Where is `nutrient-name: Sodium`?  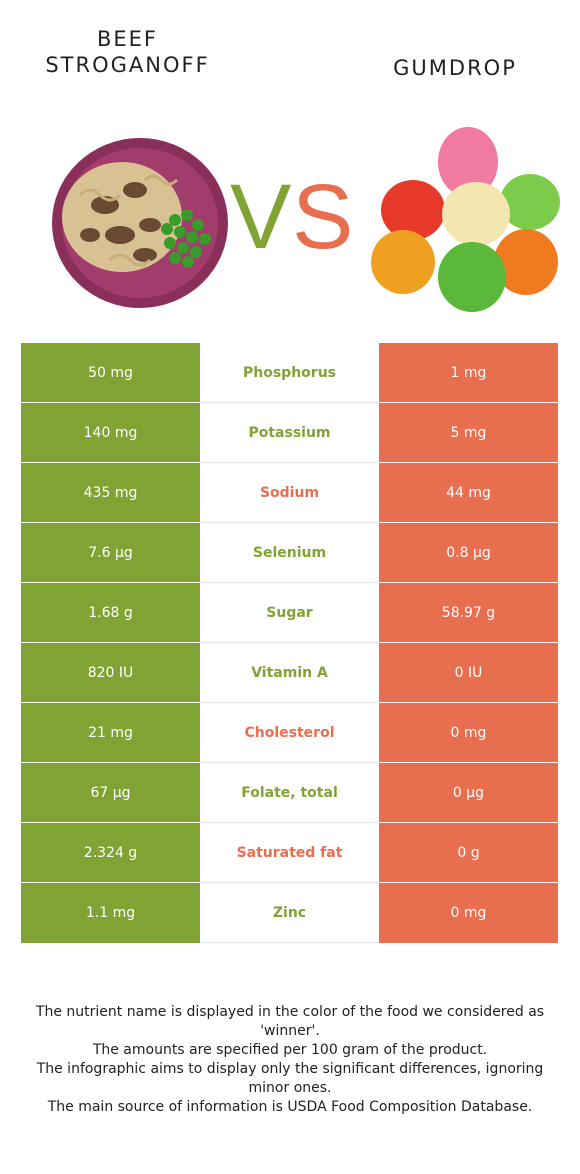
nutrient-name: Sodium is located at coordinates (289, 492).